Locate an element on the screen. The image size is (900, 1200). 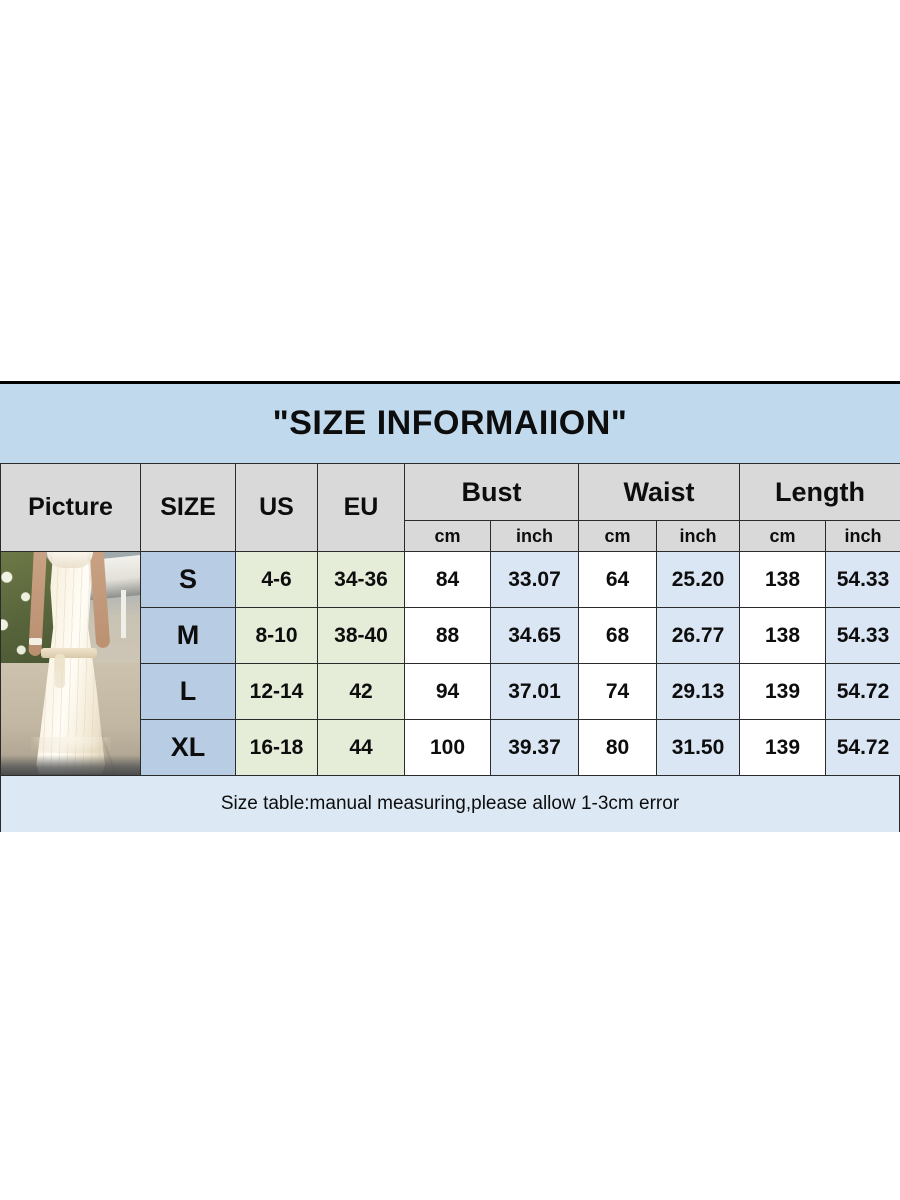
cell-bust-cm: 84 is located at coordinates (447, 579).